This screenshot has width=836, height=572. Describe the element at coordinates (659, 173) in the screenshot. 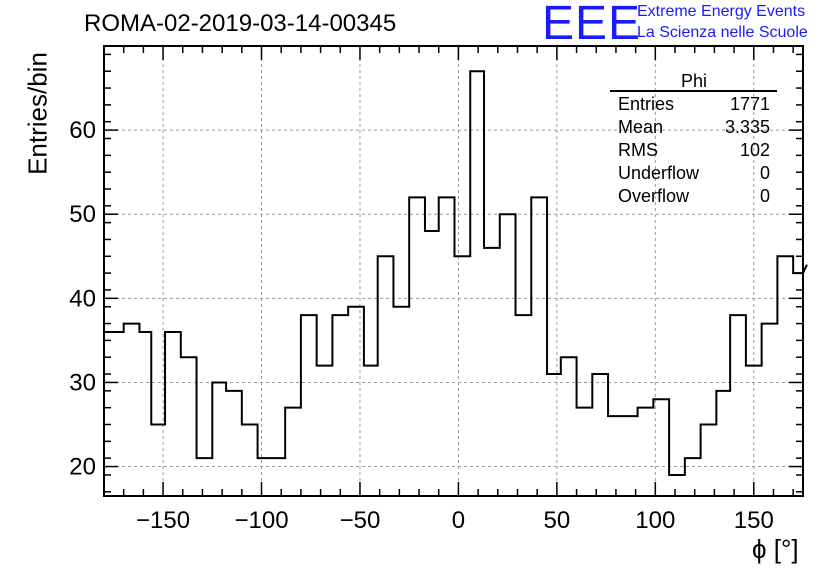

I see `stats-label: Underflow` at that location.